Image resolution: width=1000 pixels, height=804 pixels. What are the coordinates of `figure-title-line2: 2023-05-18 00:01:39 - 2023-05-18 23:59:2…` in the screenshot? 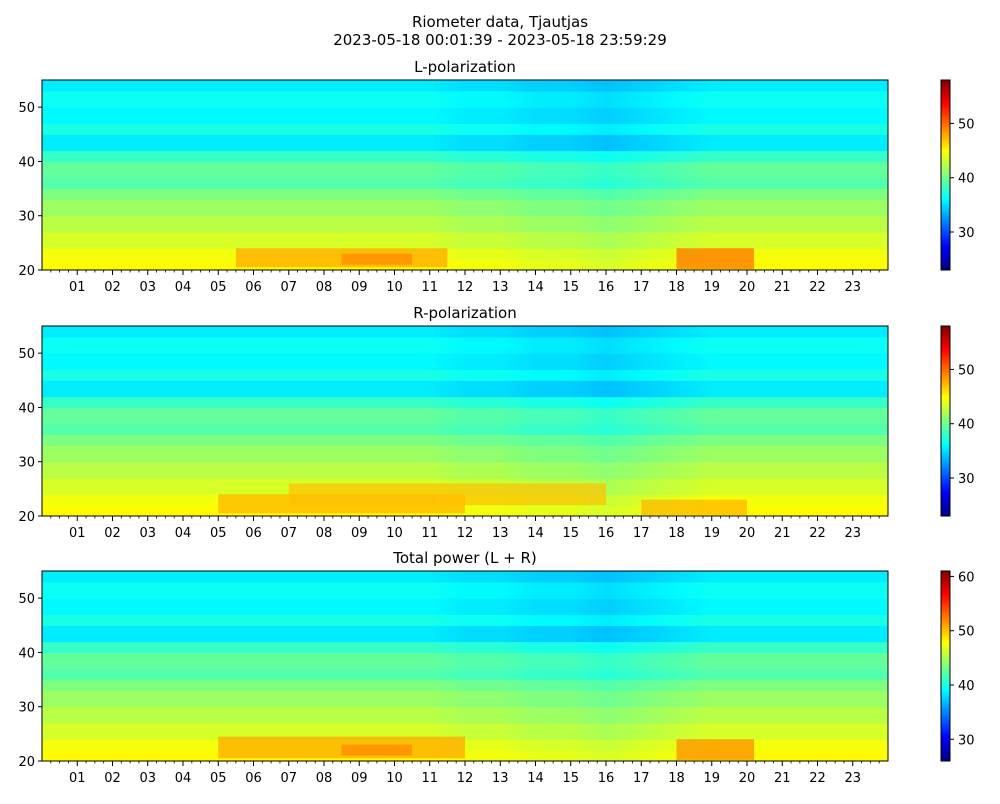 It's located at (500, 40).